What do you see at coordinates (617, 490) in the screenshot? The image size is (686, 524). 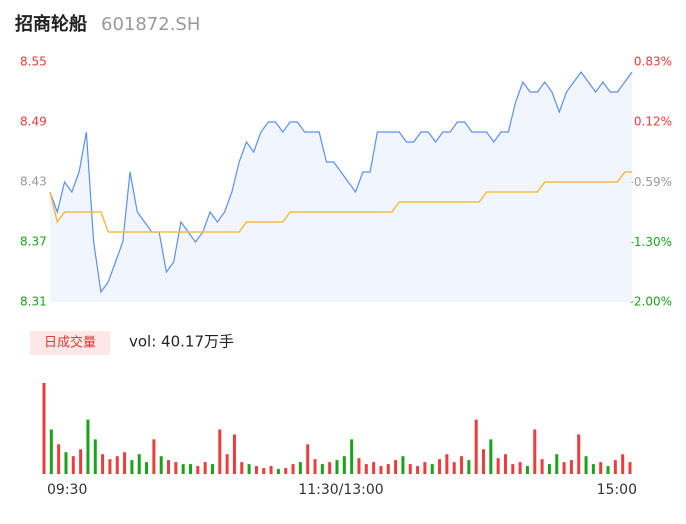 I see `x-tick-label: 15:00` at bounding box center [617, 490].